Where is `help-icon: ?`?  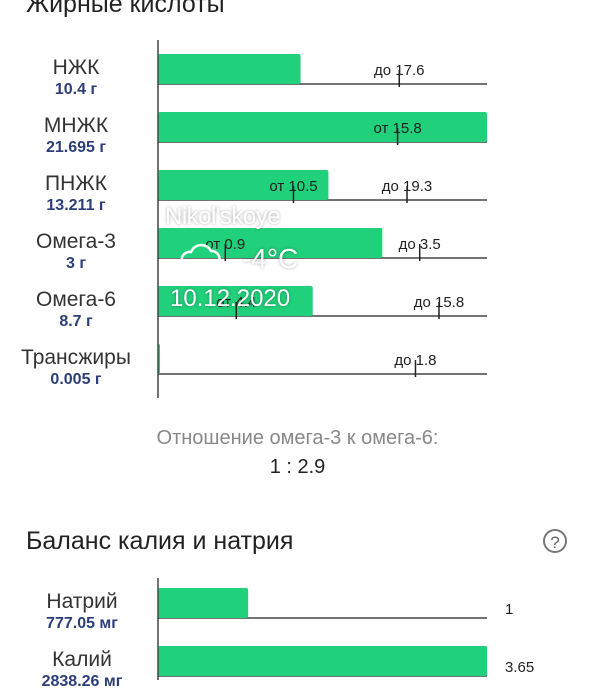 help-icon: ? is located at coordinates (555, 541).